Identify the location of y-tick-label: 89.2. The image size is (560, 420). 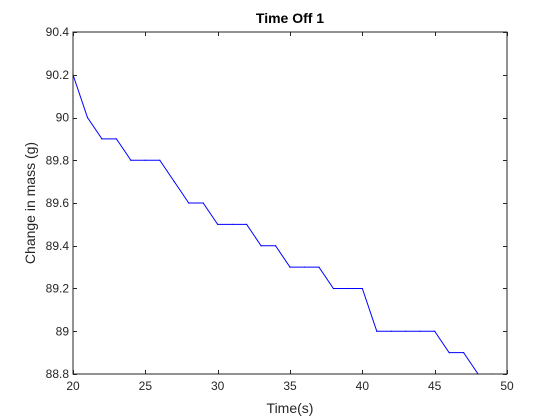
(58, 289).